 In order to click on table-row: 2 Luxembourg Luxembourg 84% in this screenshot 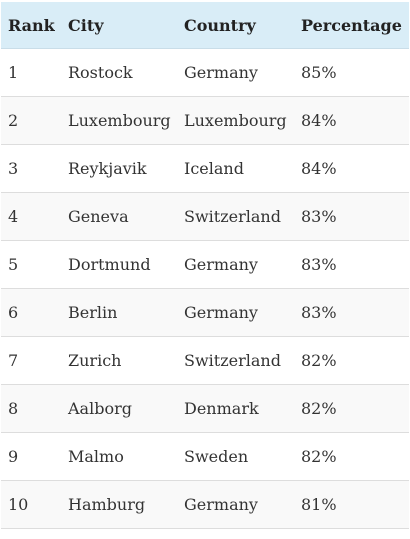, I will do `click(205, 120)`.